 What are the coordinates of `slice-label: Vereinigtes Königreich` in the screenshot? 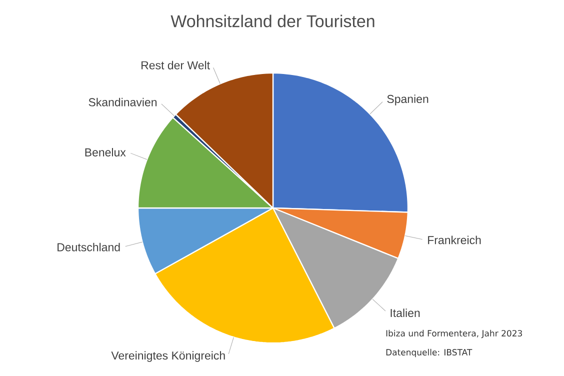 It's located at (168, 356).